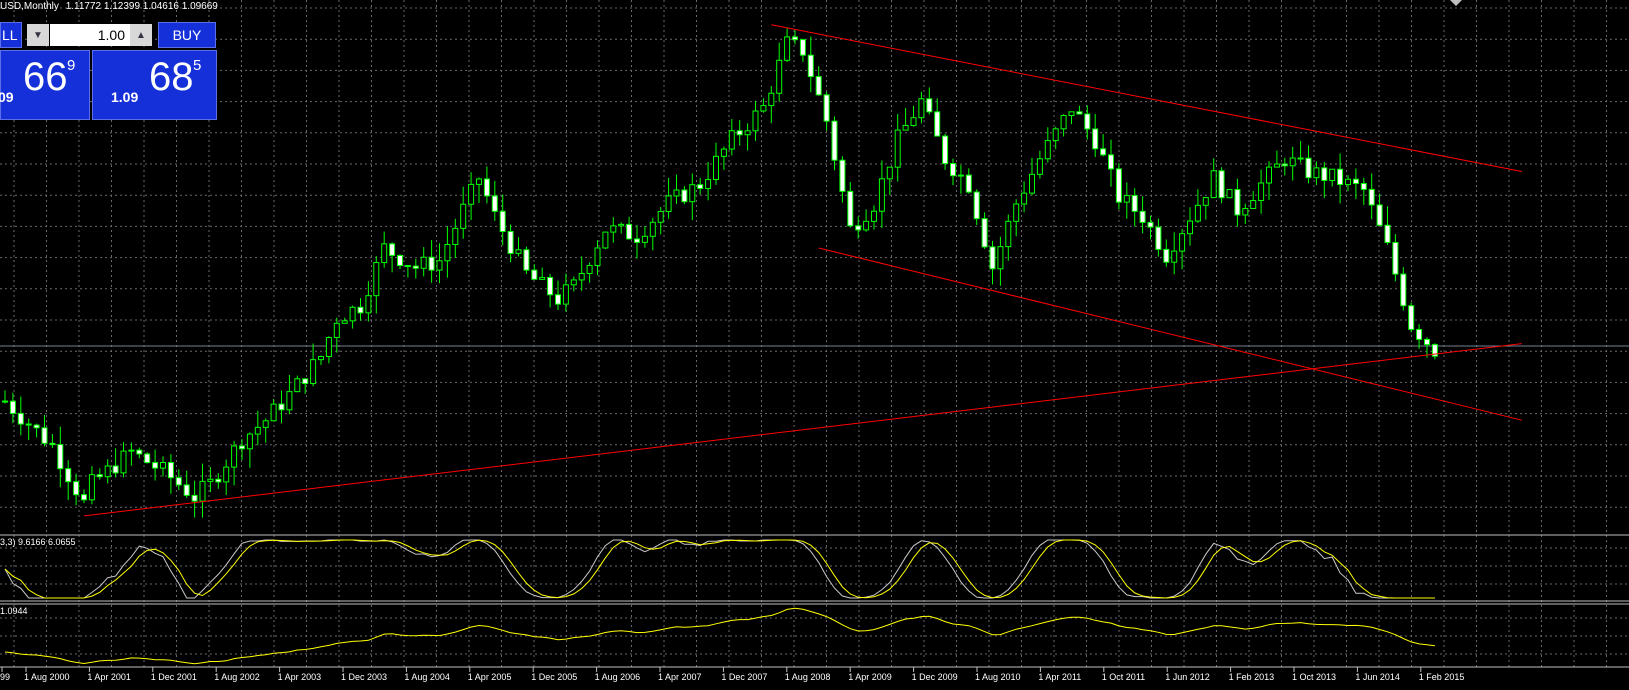  What do you see at coordinates (125, 97) in the screenshot?
I see `buy-price-prefix: 1.09` at bounding box center [125, 97].